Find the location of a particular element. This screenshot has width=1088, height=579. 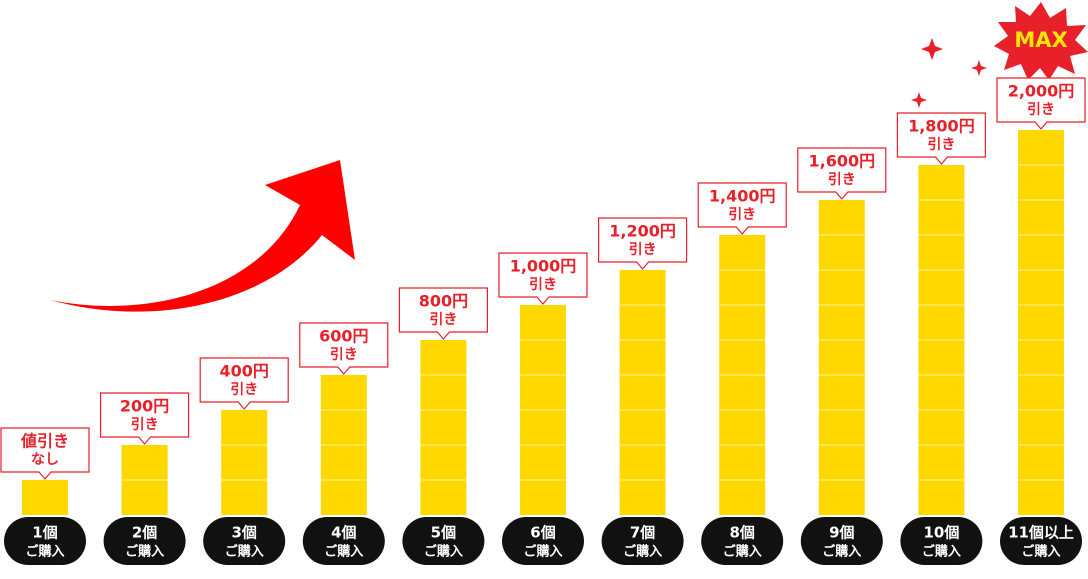

x-tick-label: 8個 is located at coordinates (741, 533).